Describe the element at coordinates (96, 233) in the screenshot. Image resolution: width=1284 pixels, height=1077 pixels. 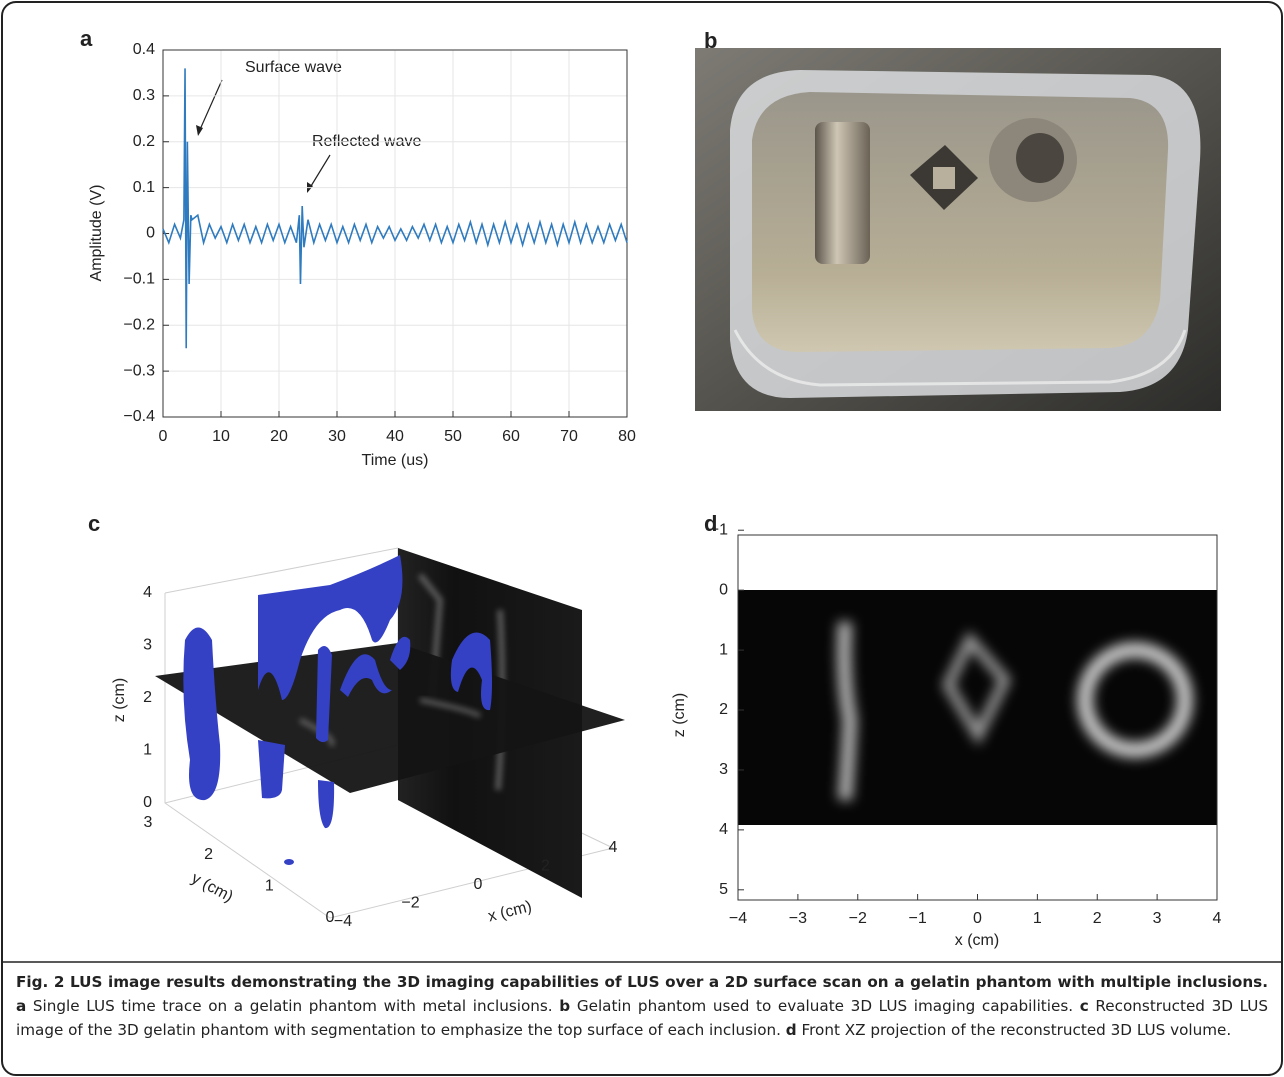
I see `y-axis-label: Amplitude (V)` at that location.